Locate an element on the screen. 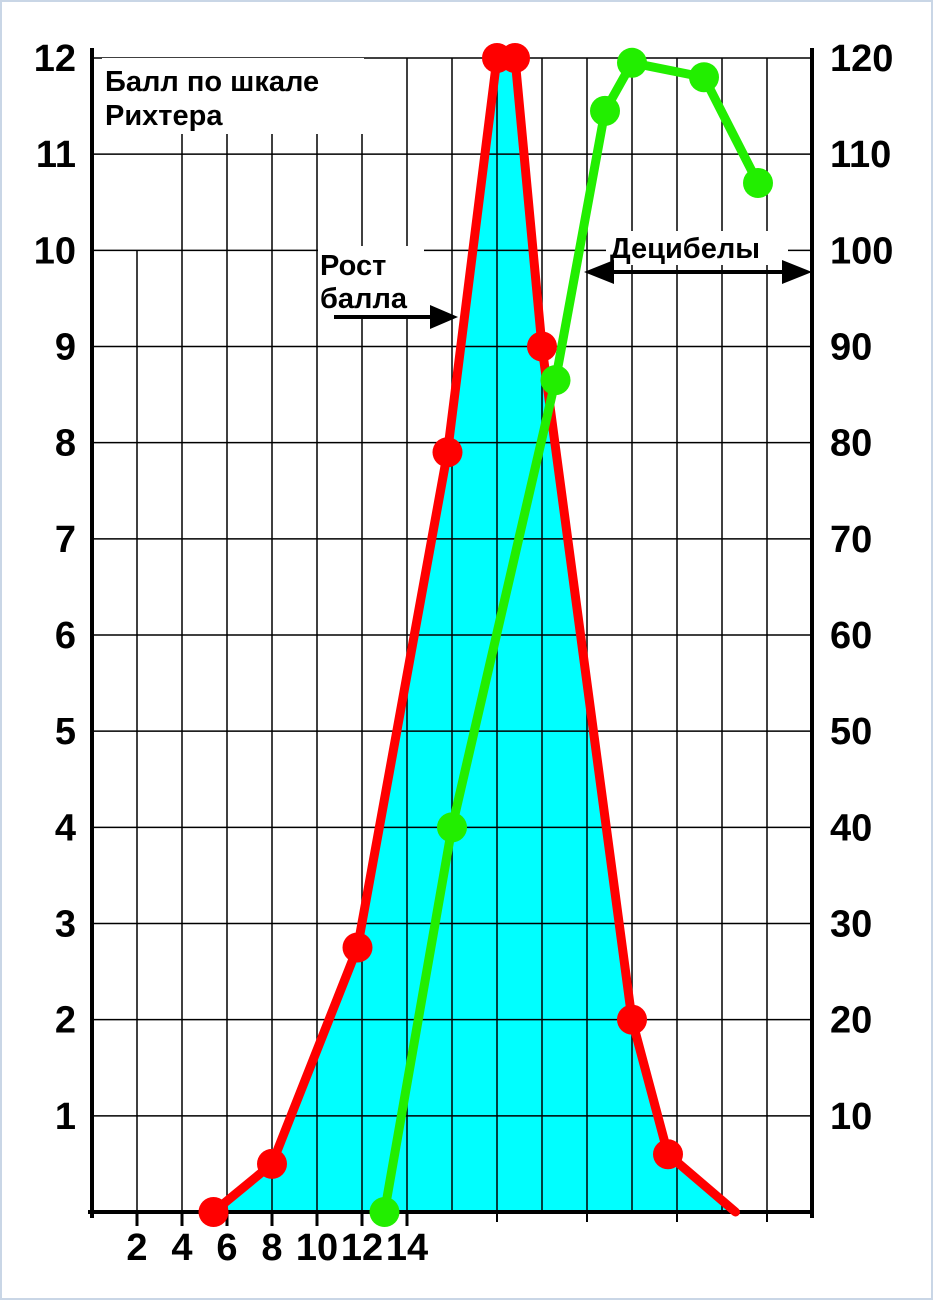 This screenshot has height=1300, width=933. decibels-label: Децибелы is located at coordinates (685, 249).